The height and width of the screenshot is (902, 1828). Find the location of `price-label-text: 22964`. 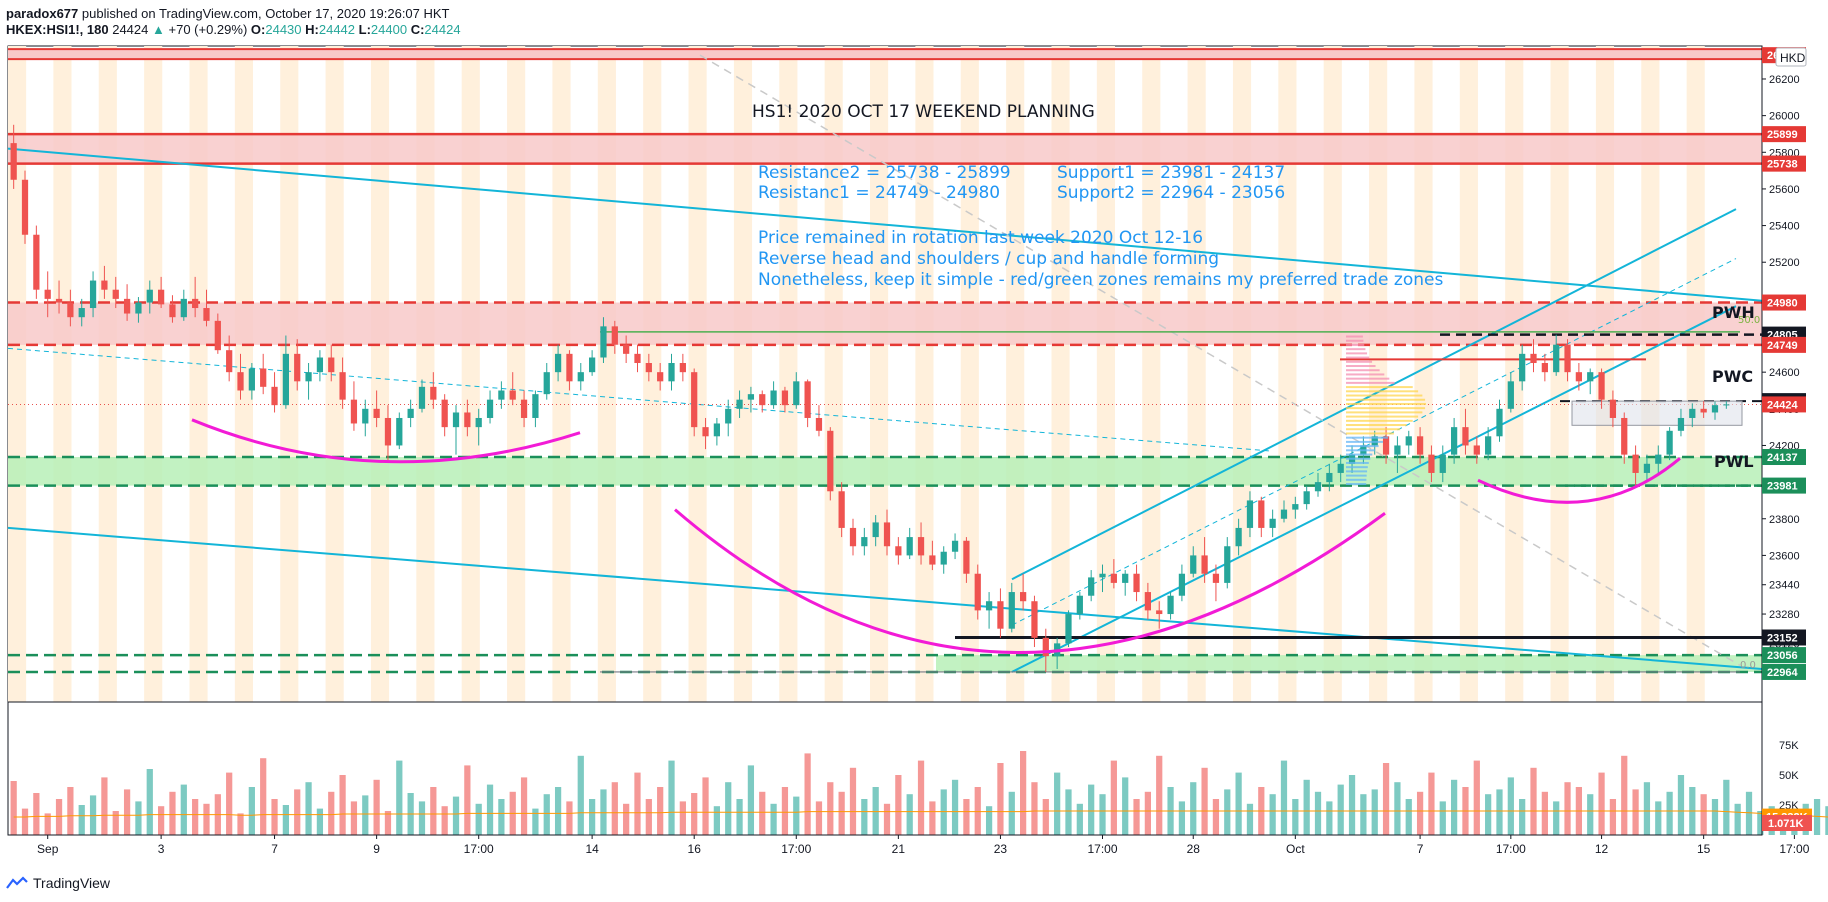

price-label-text: 22964 is located at coordinates (1782, 673).